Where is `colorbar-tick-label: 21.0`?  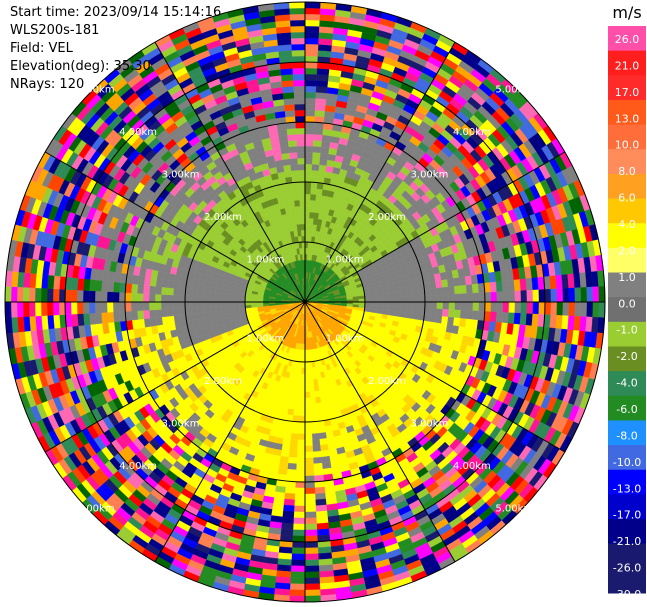 colorbar-tick-label: 21.0 is located at coordinates (627, 65).